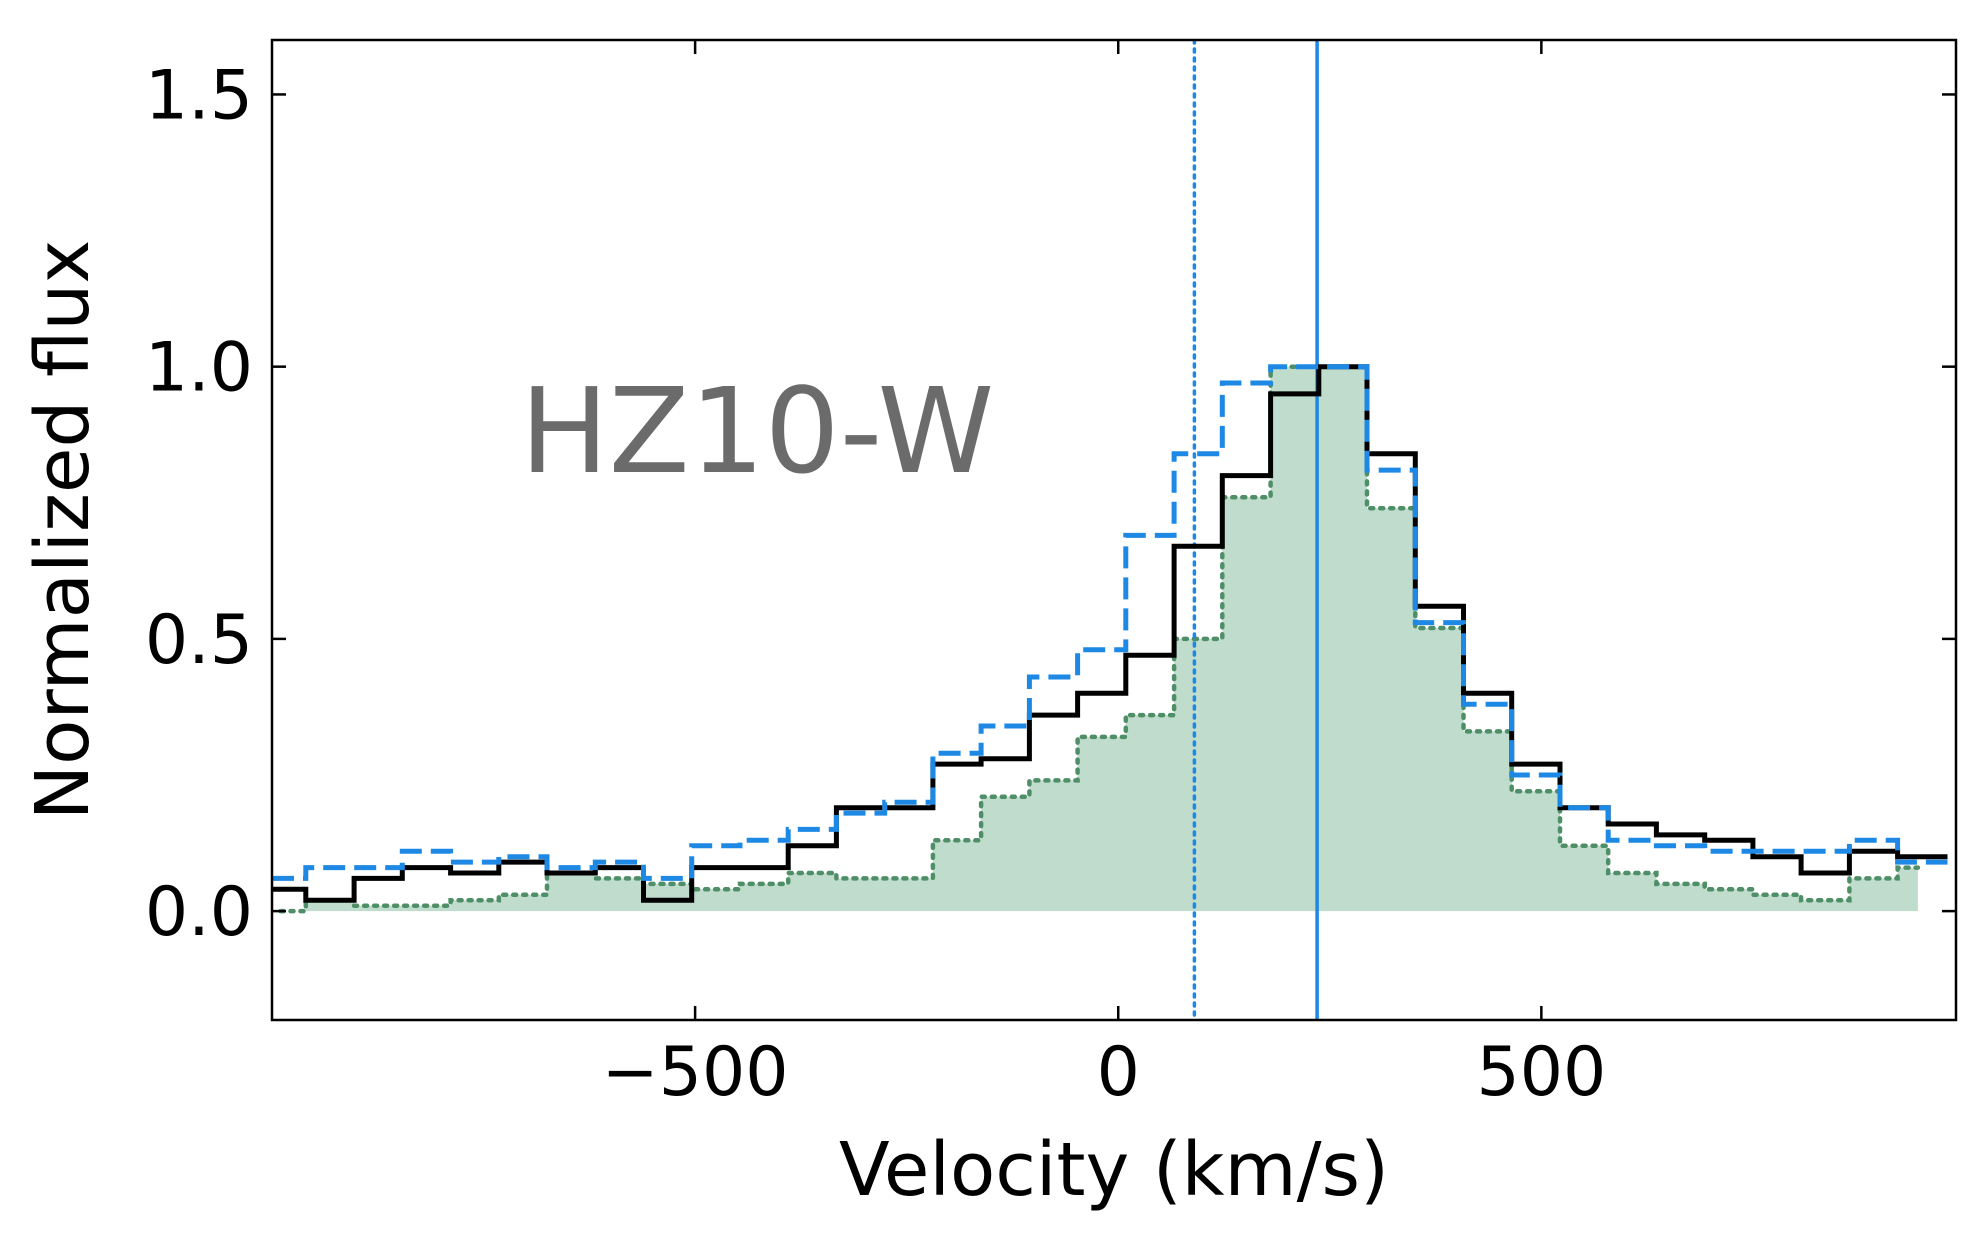 Image resolution: width=1985 pixels, height=1248 pixels. Describe the element at coordinates (1118, 1072) in the screenshot. I see `x-tick-label: 0` at that location.